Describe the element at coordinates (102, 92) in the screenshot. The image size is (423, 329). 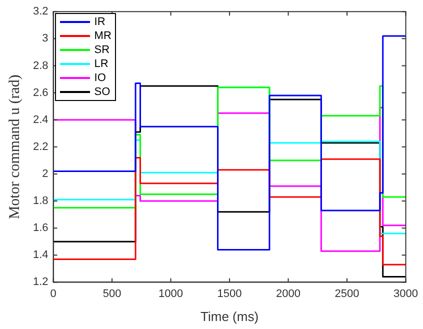
I see `legend-label: SO` at that location.